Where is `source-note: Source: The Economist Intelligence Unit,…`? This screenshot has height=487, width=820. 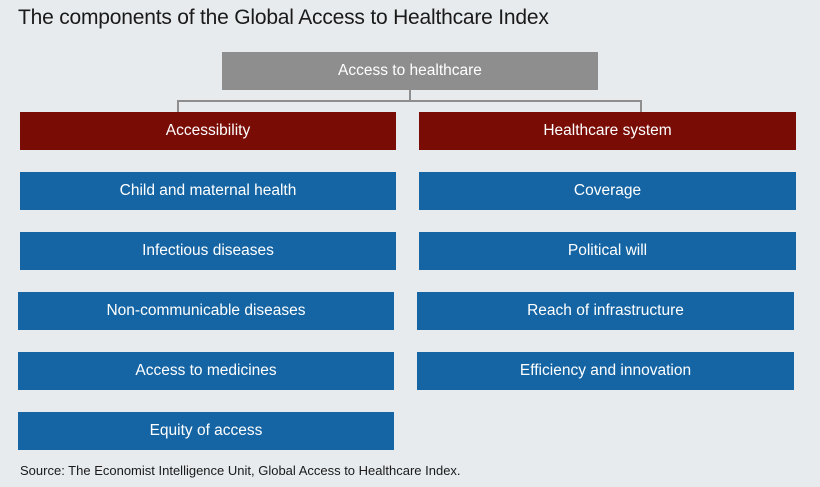
source-note: Source: The Economist Intelligence Unit,… is located at coordinates (240, 470).